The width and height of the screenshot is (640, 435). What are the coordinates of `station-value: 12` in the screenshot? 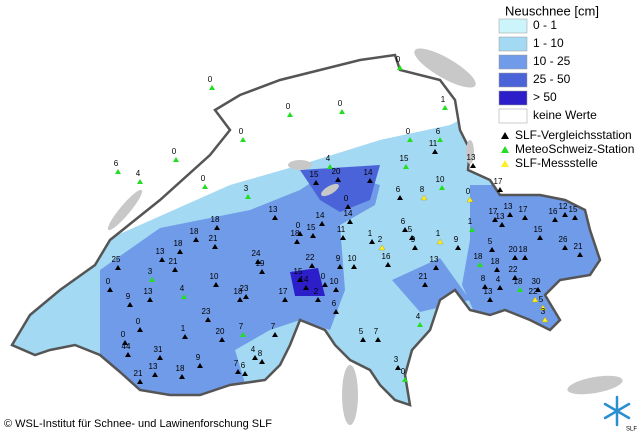 It's located at (563, 206).